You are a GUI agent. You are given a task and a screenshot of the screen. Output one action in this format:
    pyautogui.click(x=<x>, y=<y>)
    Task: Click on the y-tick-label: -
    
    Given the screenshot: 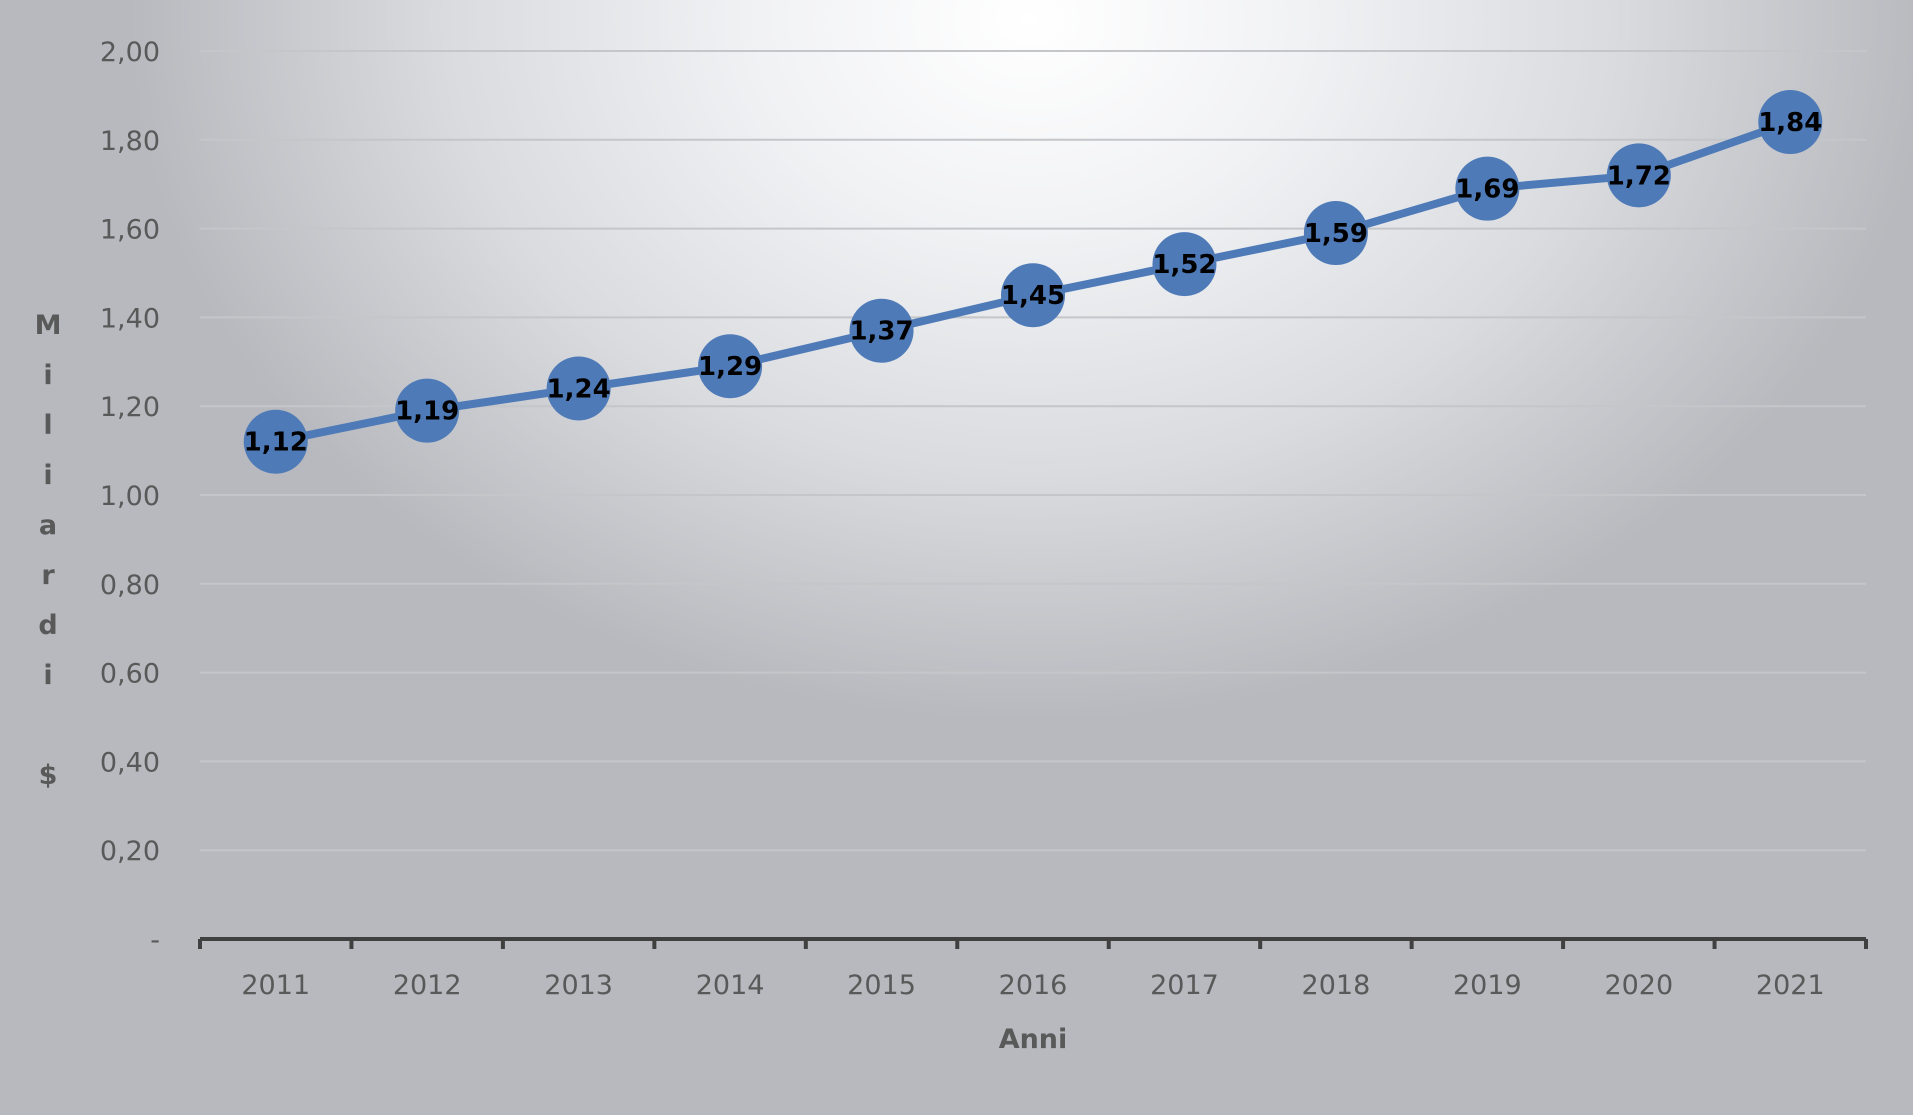 What is the action you would take?
    pyautogui.click(x=155, y=940)
    